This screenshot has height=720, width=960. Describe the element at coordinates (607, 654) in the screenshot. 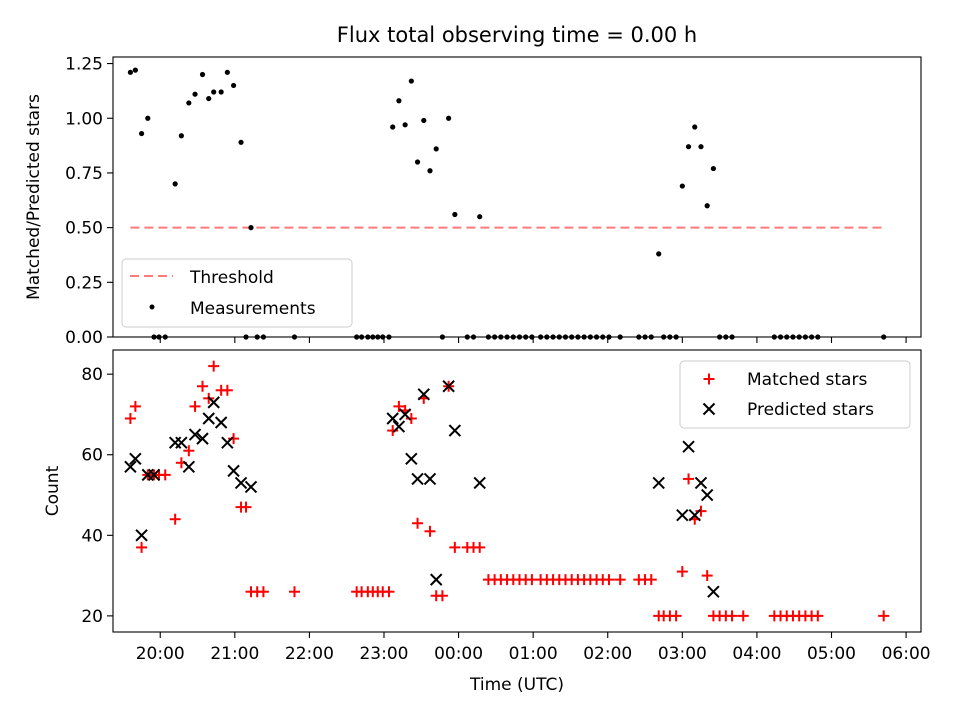

I see `x-tick-label: 02:00` at that location.